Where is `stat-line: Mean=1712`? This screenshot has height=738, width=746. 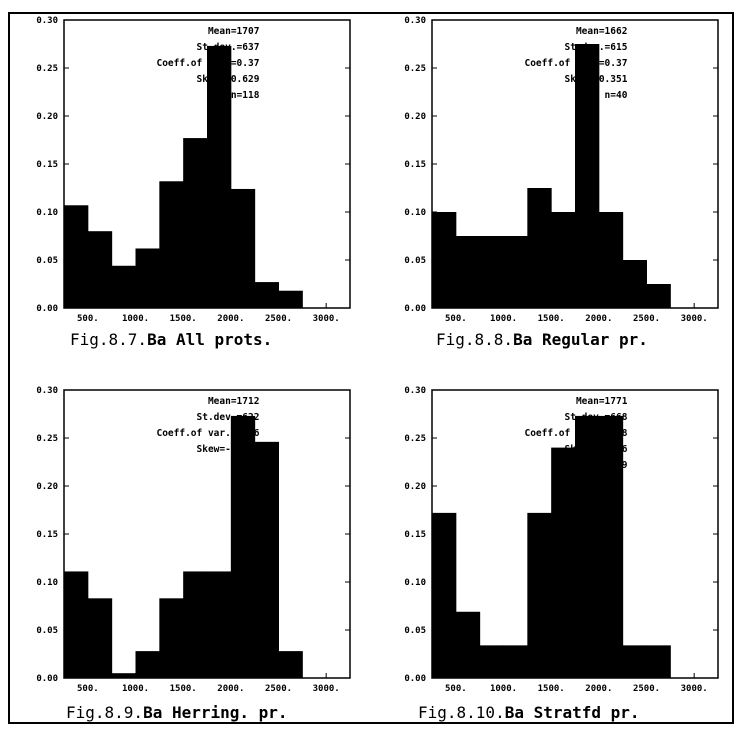
stat-line: Mean=1712 is located at coordinates (233, 401).